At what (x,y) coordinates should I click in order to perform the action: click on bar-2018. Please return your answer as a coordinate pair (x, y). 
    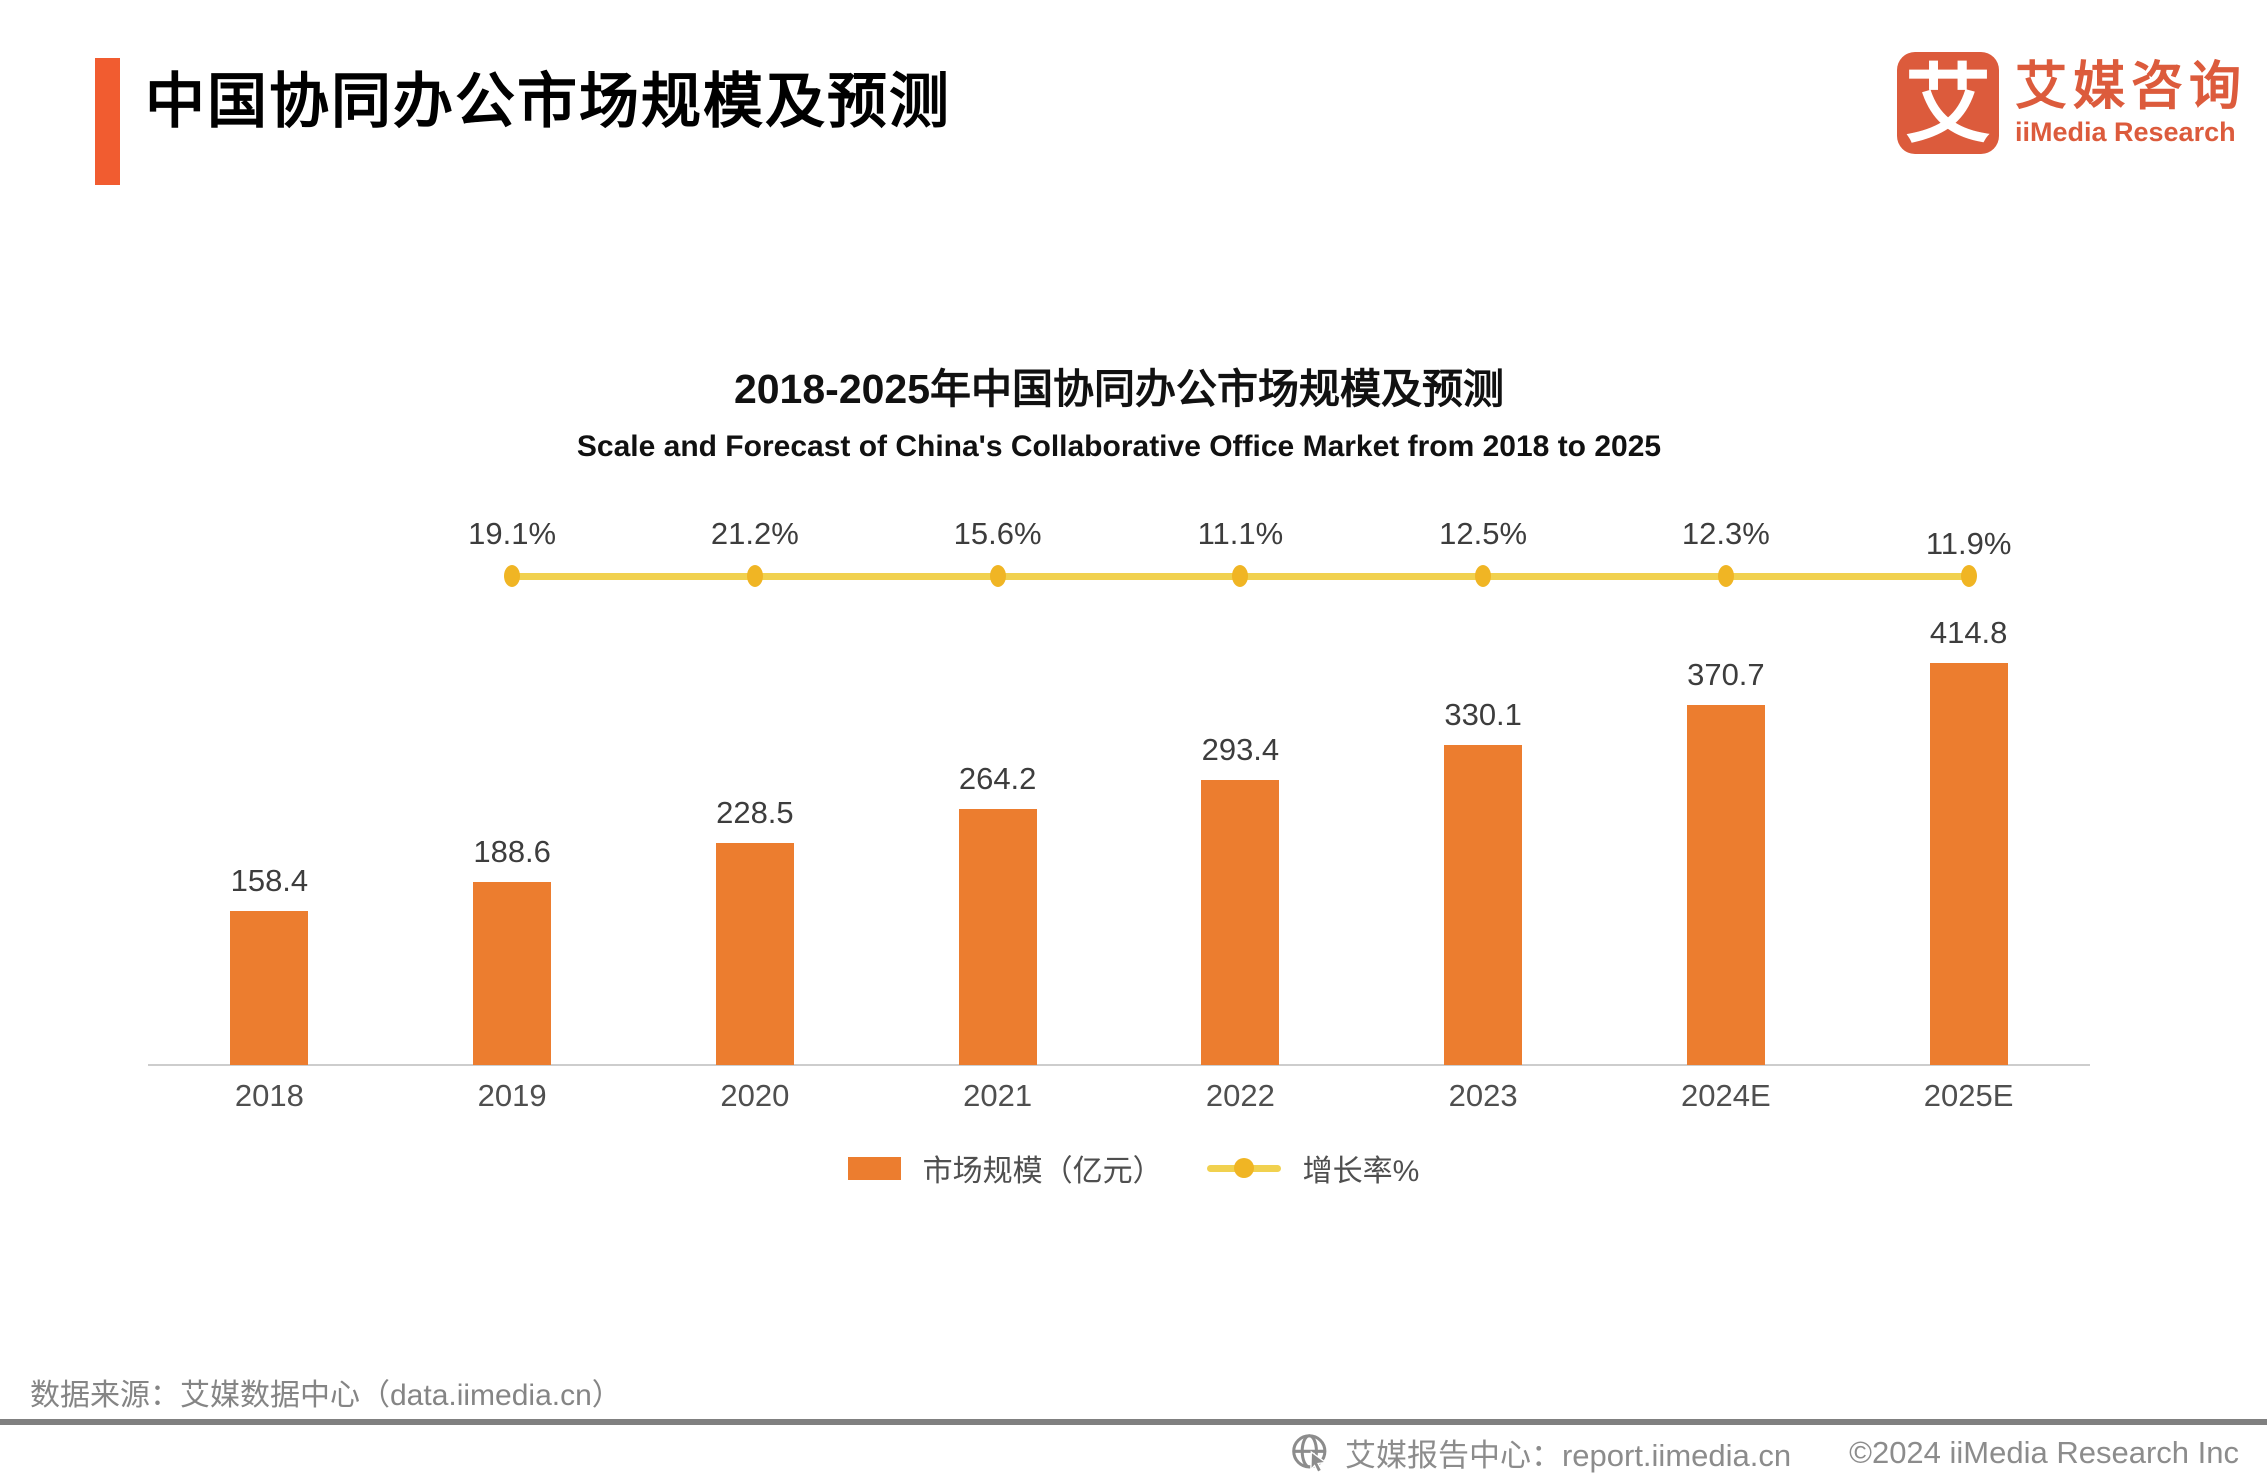
    Looking at the image, I should click on (269, 988).